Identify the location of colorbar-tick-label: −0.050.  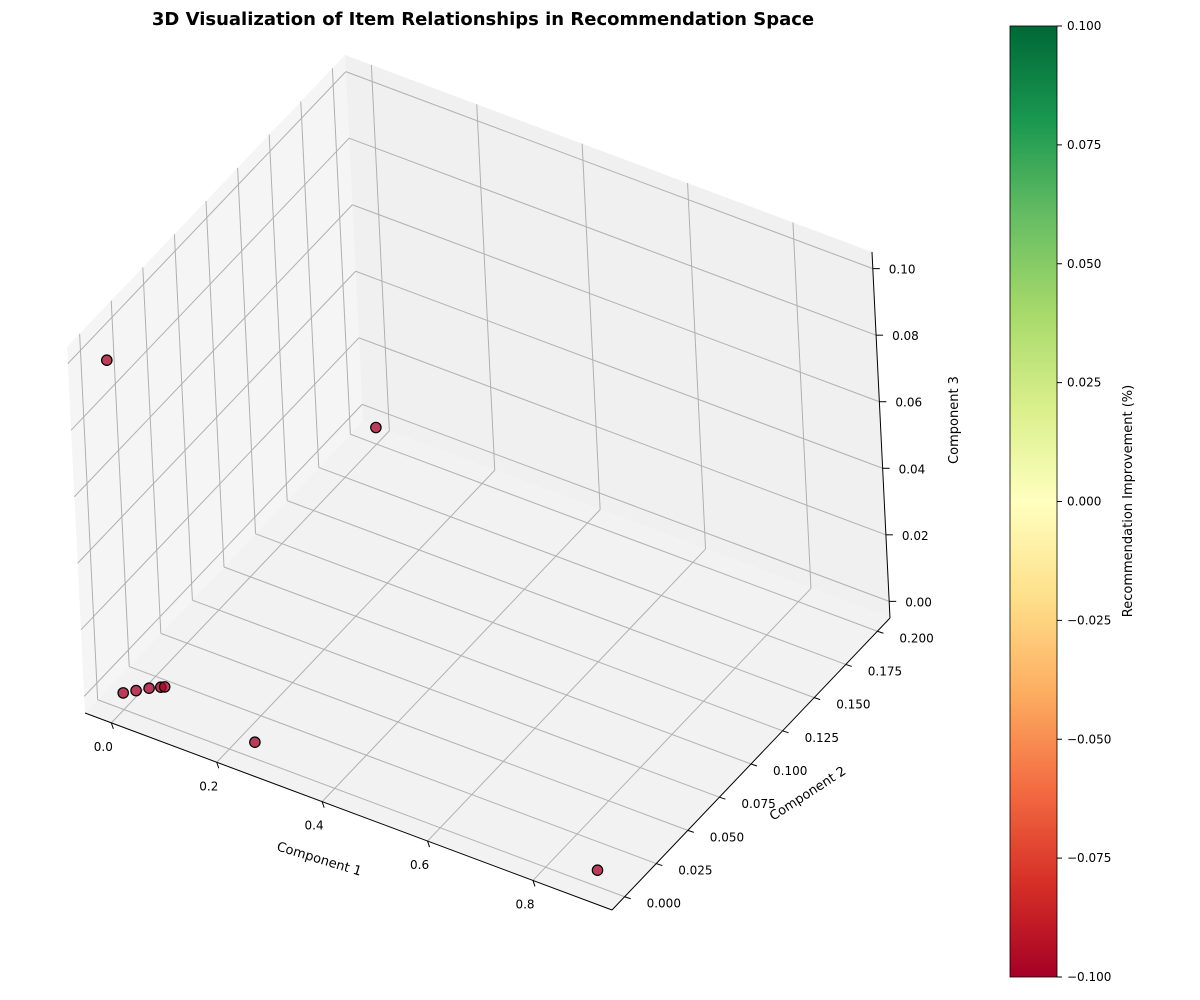
(1089, 739).